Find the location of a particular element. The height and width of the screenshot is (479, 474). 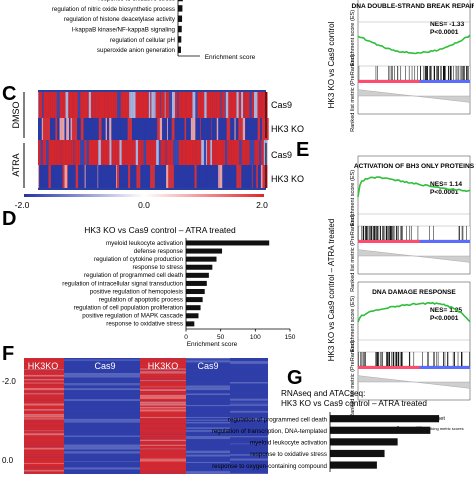

panel-d-xlabel: Enrichment score is located at coordinates (212, 344).